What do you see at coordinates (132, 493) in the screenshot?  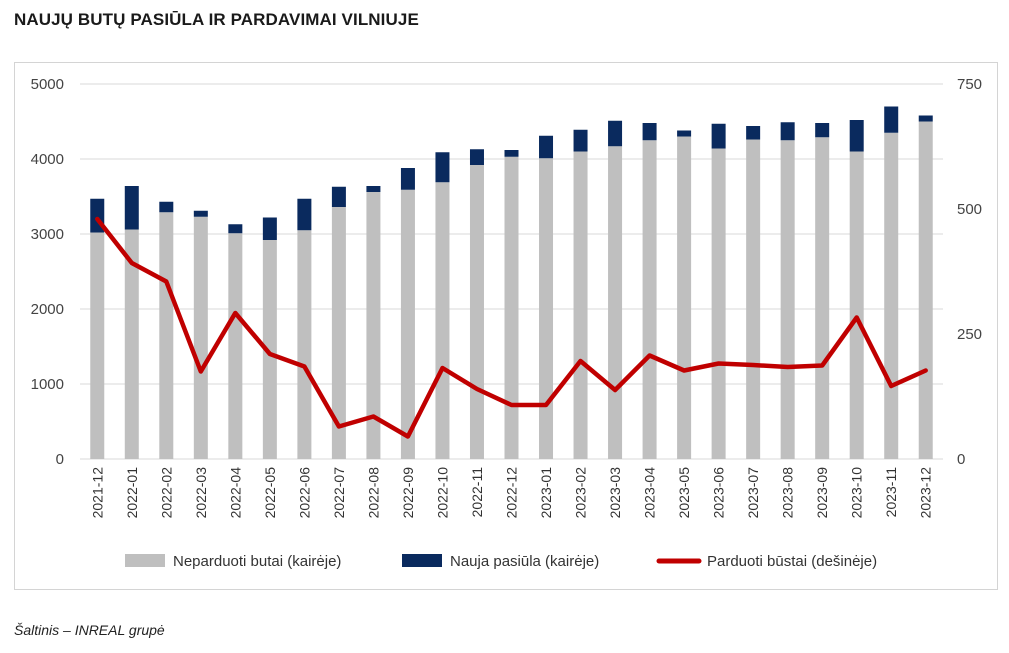 I see `x-tick-label: 2022-01` at bounding box center [132, 493].